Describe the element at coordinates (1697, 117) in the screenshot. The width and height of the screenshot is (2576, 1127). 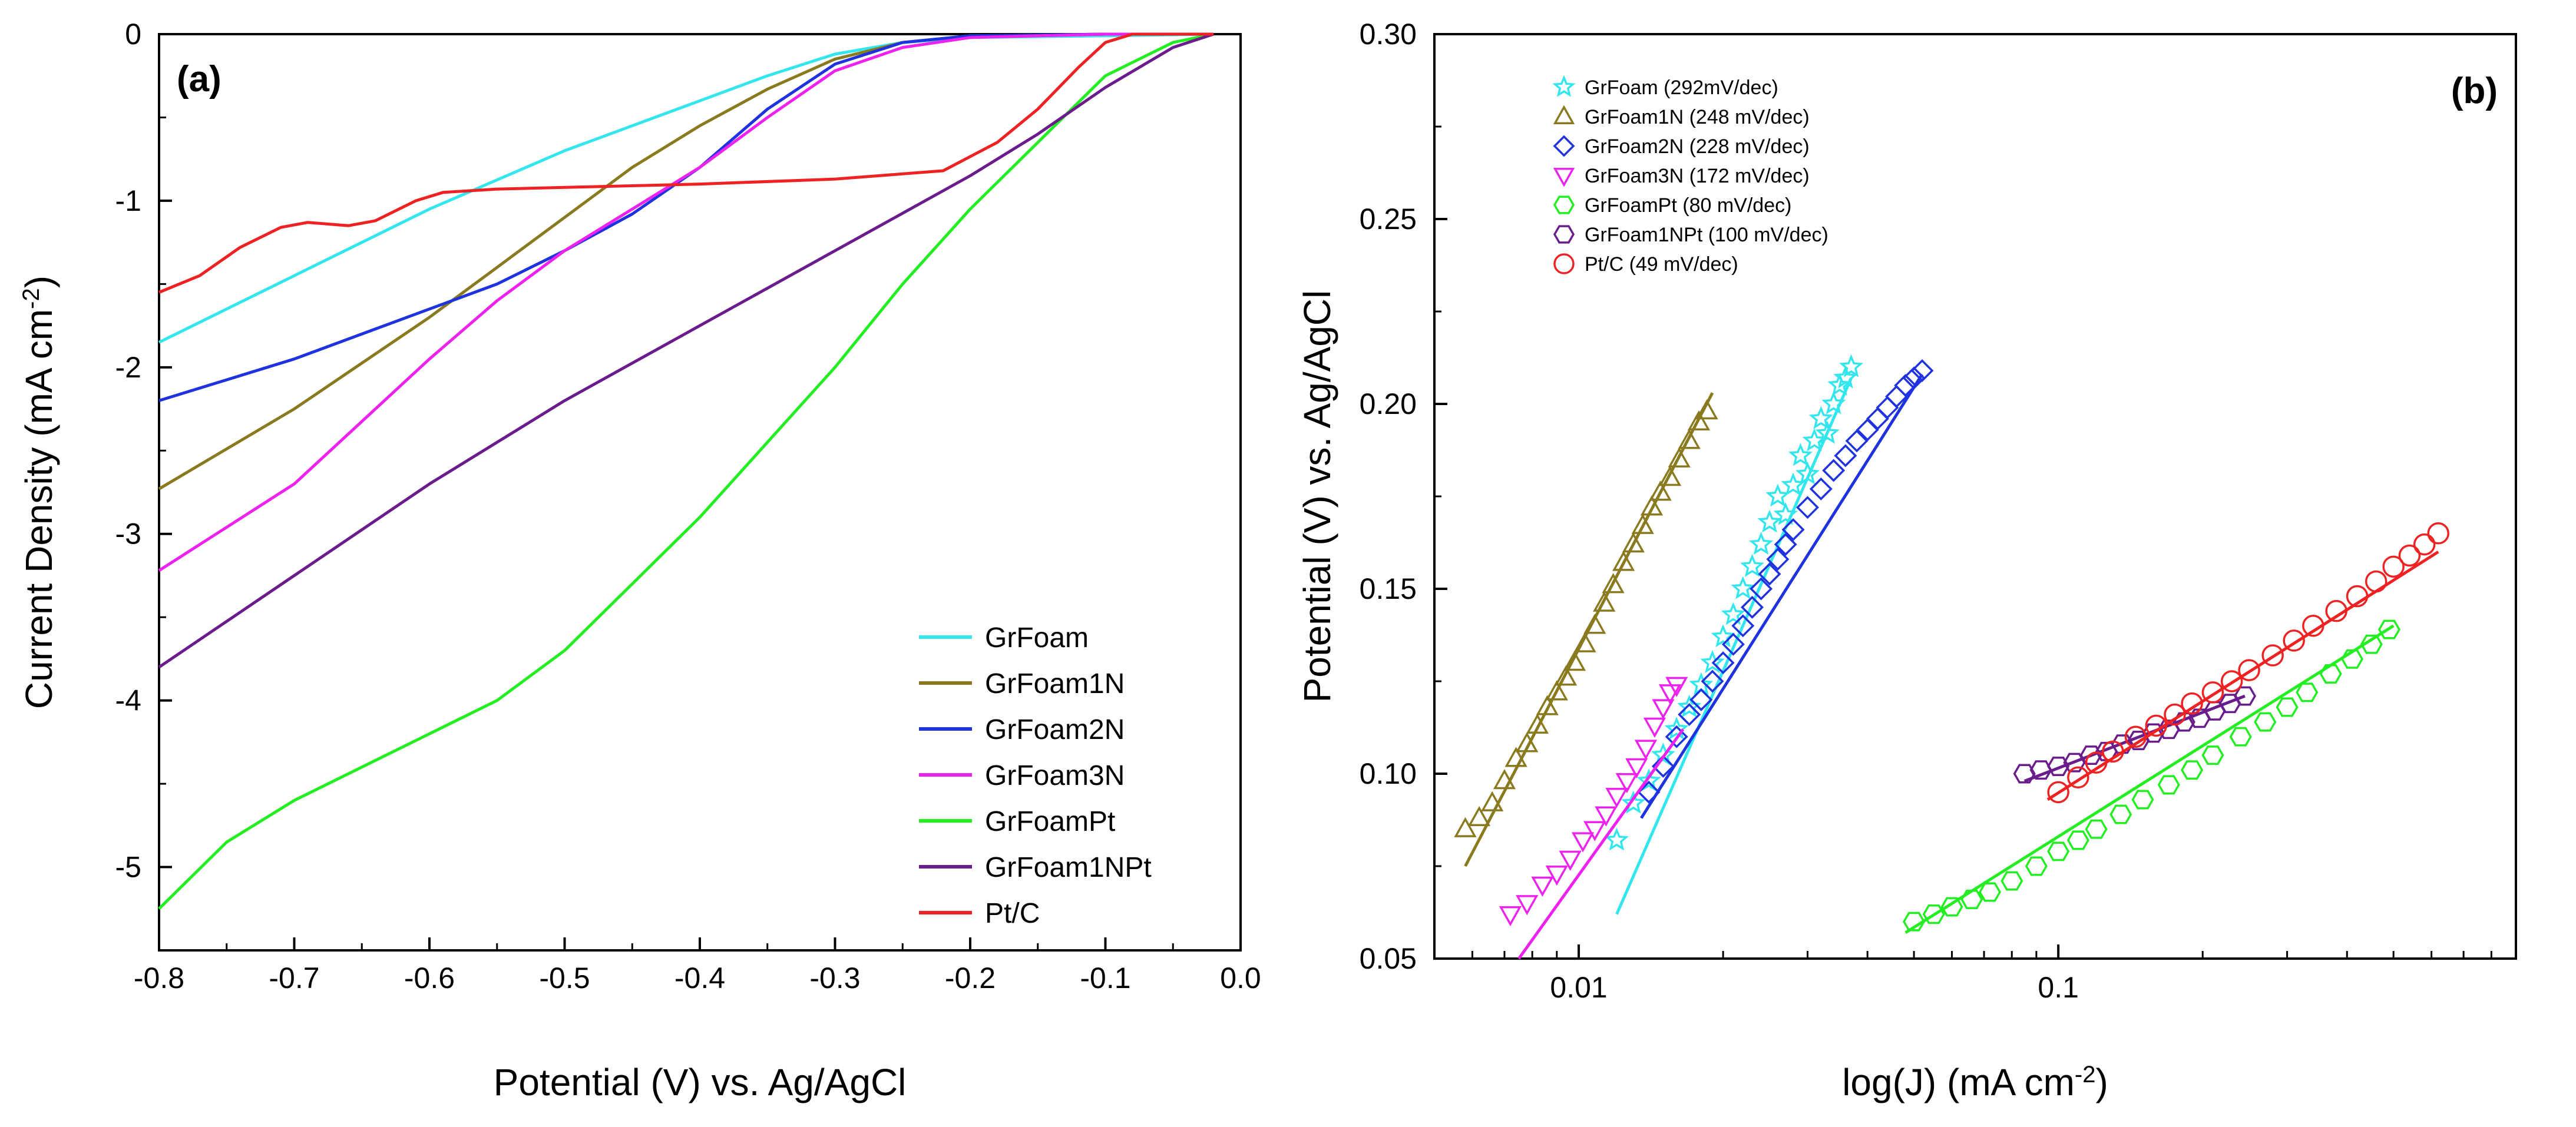
I see `panel-b-legend-label: GrFoam1N (248 mV/dec)` at that location.